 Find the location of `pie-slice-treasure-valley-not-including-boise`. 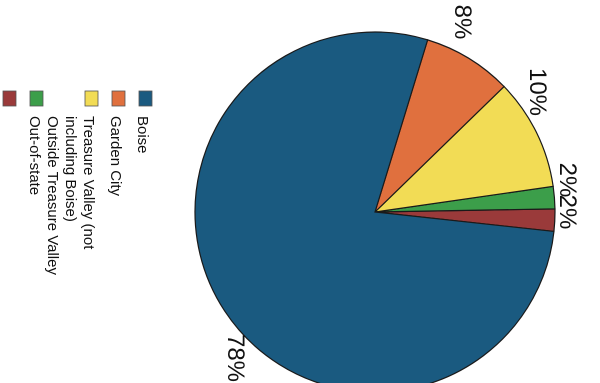

pie-slice-treasure-valley-not-including-boise is located at coordinates (463, 149).